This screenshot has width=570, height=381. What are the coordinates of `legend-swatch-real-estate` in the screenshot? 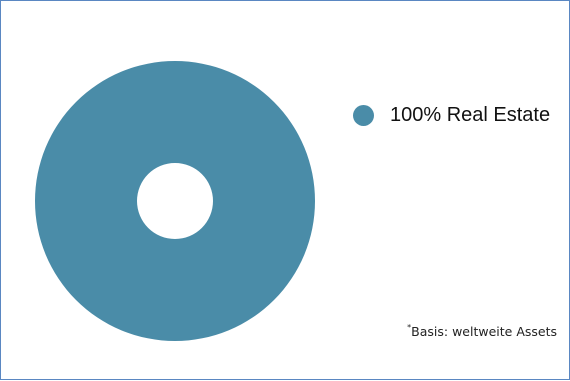 It's located at (363, 115).